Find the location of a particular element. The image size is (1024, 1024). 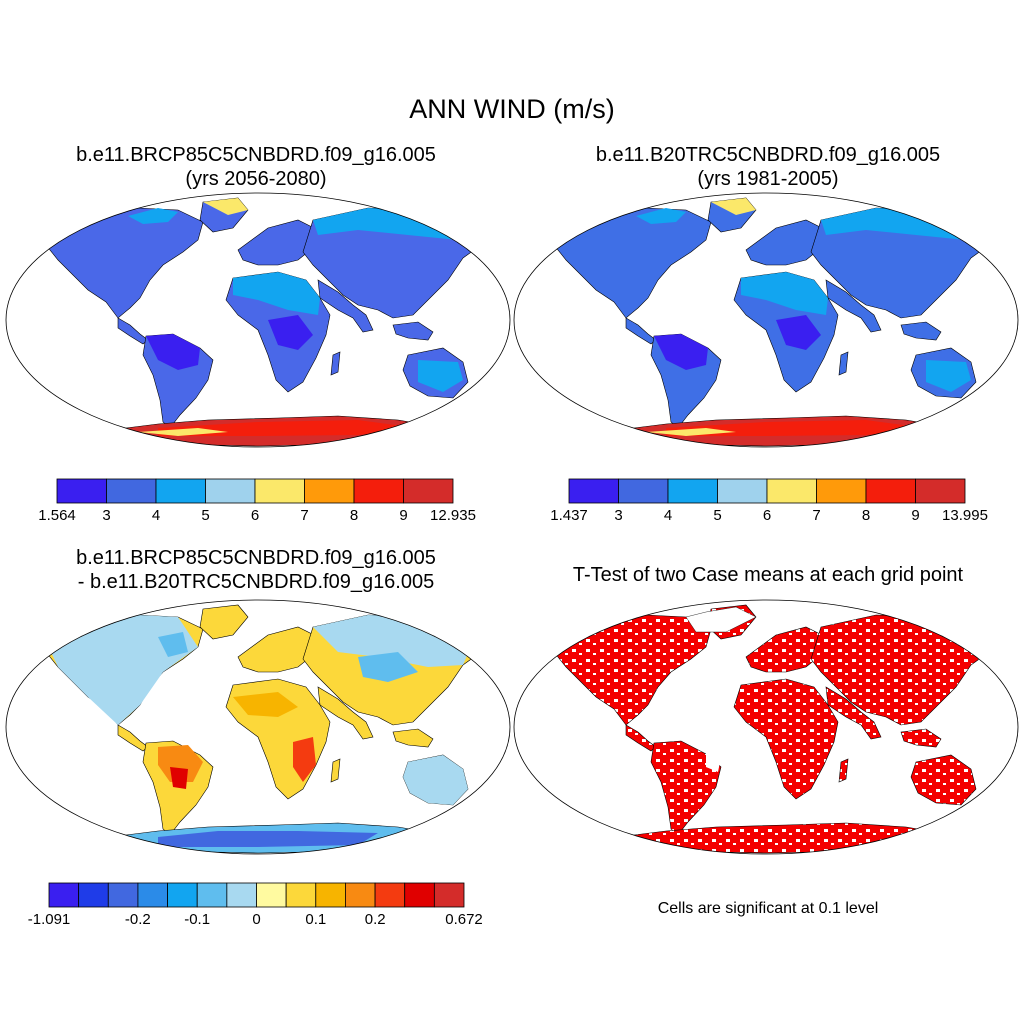

colorbar-label: 13.995 is located at coordinates (965, 515).